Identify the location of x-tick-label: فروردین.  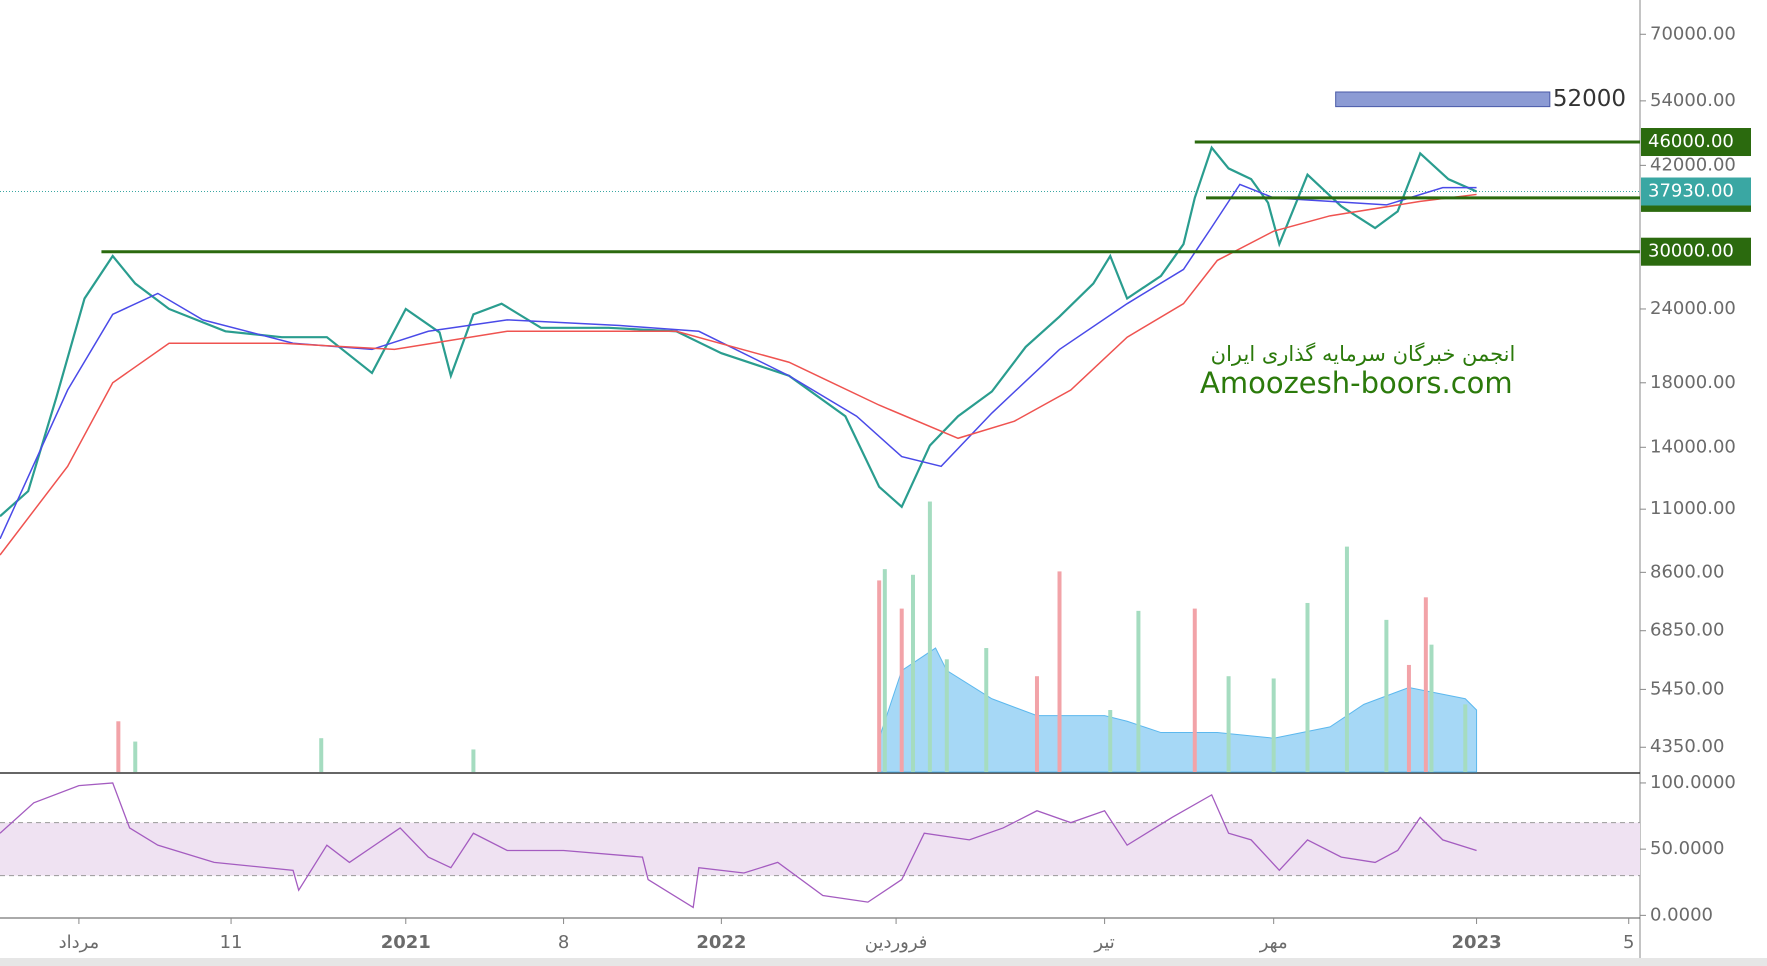
(896, 942).